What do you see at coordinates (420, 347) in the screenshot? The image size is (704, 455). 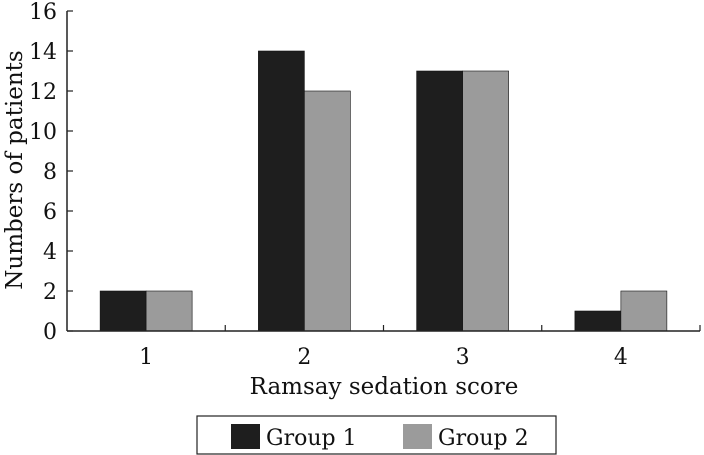 I see `x-ticks-layer: 1 2 3 4` at bounding box center [420, 347].